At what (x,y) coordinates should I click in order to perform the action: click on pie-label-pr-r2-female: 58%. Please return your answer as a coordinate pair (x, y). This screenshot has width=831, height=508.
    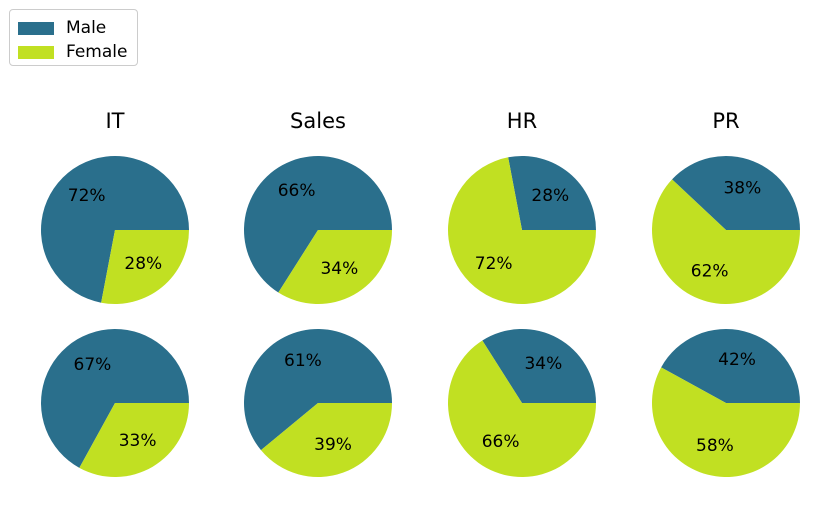
    Looking at the image, I should click on (715, 446).